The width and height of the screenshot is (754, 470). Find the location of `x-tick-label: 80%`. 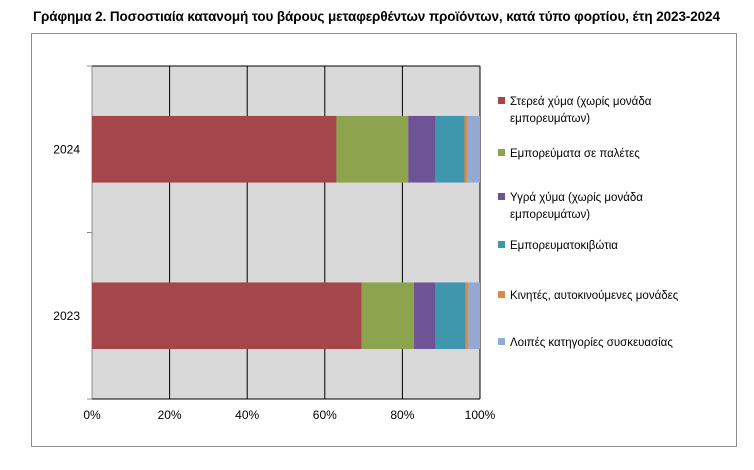

x-tick-label: 80% is located at coordinates (402, 415).